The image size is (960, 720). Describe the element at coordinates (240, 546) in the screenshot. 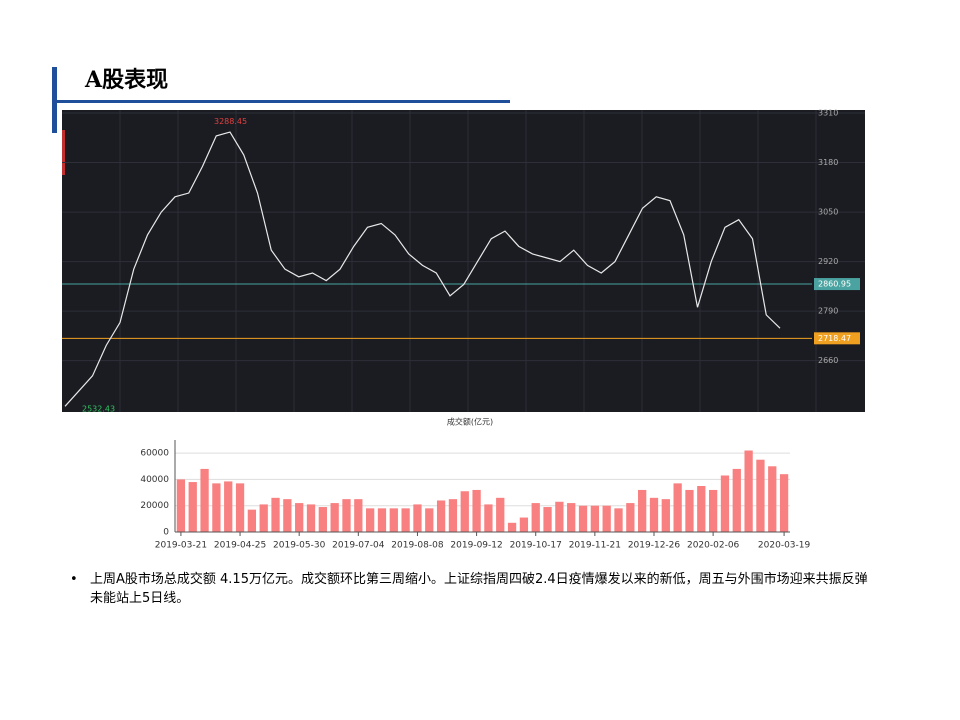

I see `x-tick-label: 2019-04-25` at that location.